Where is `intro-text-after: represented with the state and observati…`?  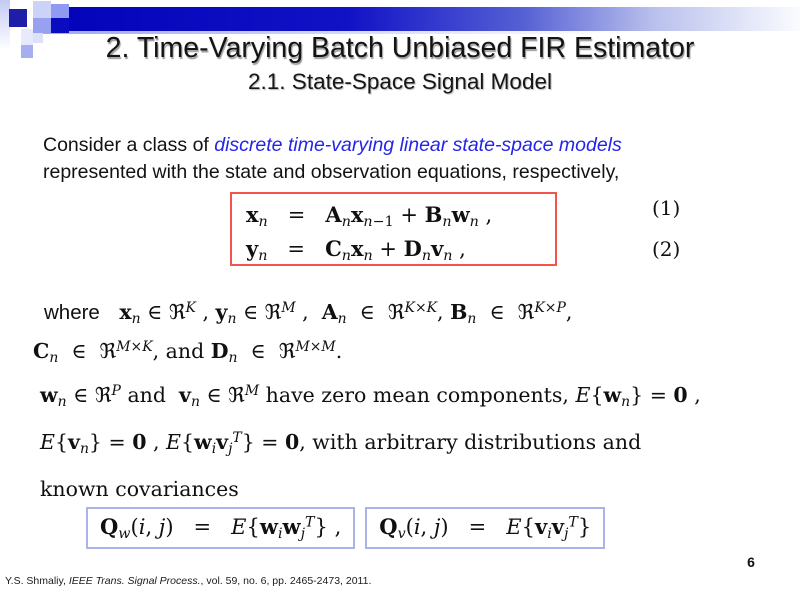
intro-text-after: represented with the state and observati… is located at coordinates (331, 171).